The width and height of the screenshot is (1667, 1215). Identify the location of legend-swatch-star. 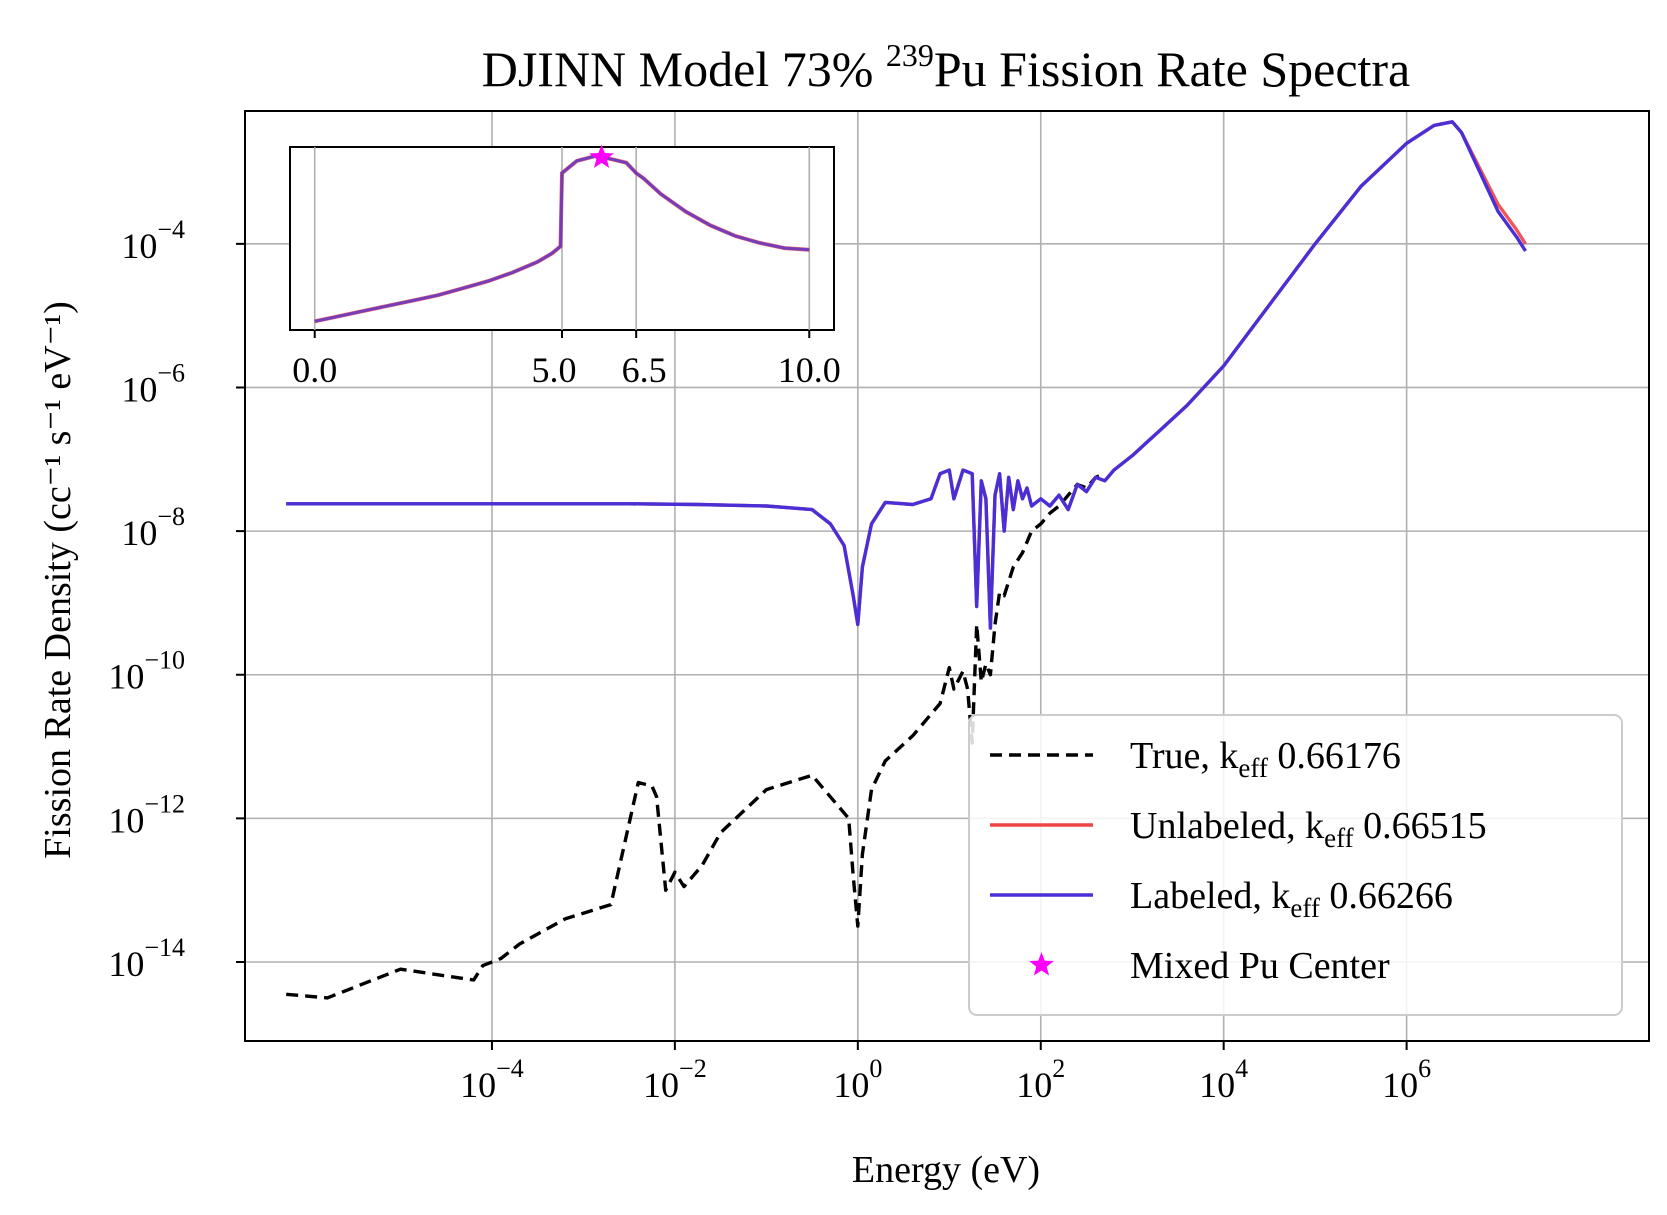
(1041, 964).